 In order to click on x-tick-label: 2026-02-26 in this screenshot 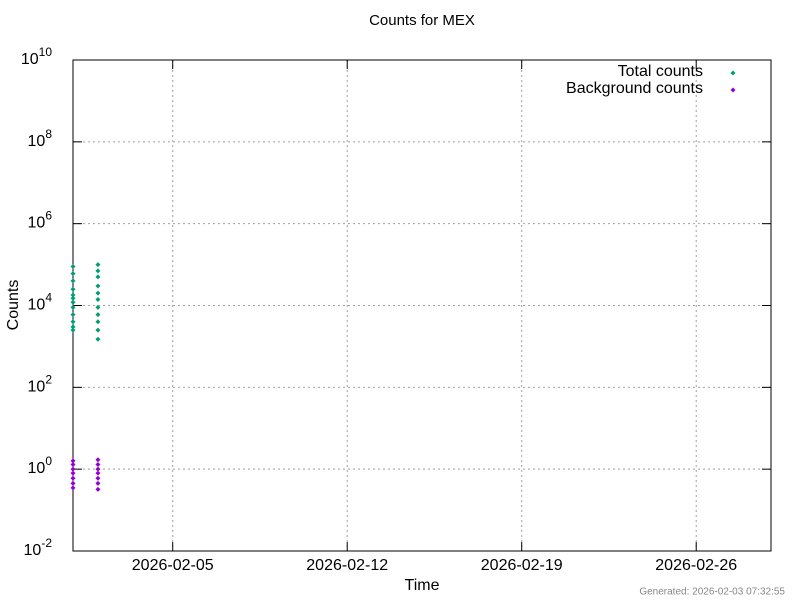, I will do `click(696, 565)`.